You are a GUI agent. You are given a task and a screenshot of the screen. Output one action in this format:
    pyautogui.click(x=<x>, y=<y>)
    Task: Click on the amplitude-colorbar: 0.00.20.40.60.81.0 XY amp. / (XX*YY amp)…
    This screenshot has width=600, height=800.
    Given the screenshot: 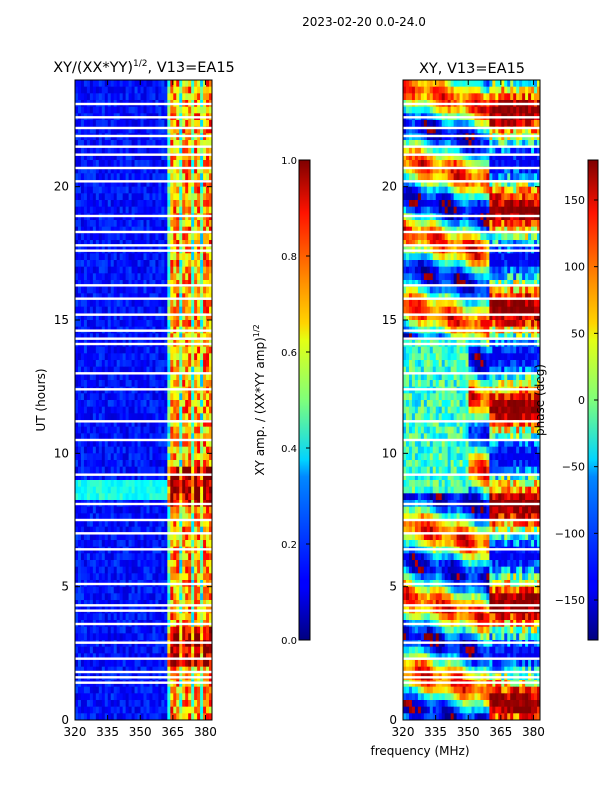 What is the action you would take?
    pyautogui.click(x=281, y=401)
    